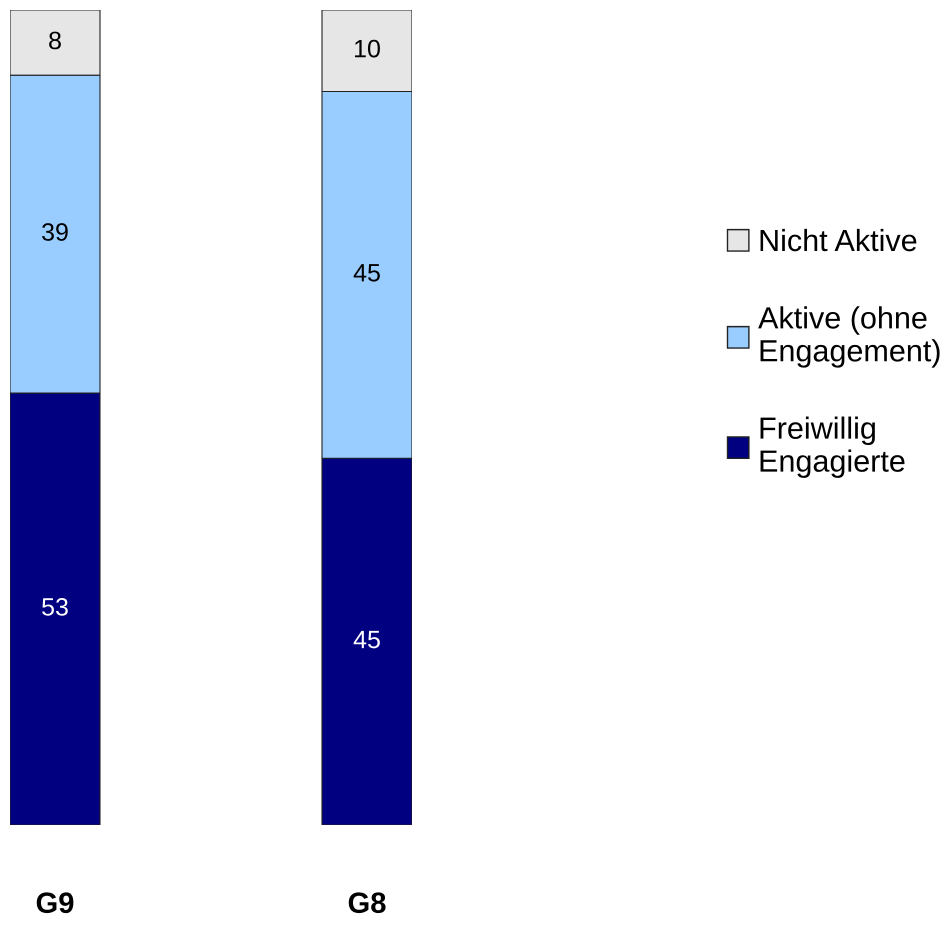 The height and width of the screenshot is (930, 952). What do you see at coordinates (838, 240) in the screenshot?
I see `legend-label: Nicht Aktive` at bounding box center [838, 240].